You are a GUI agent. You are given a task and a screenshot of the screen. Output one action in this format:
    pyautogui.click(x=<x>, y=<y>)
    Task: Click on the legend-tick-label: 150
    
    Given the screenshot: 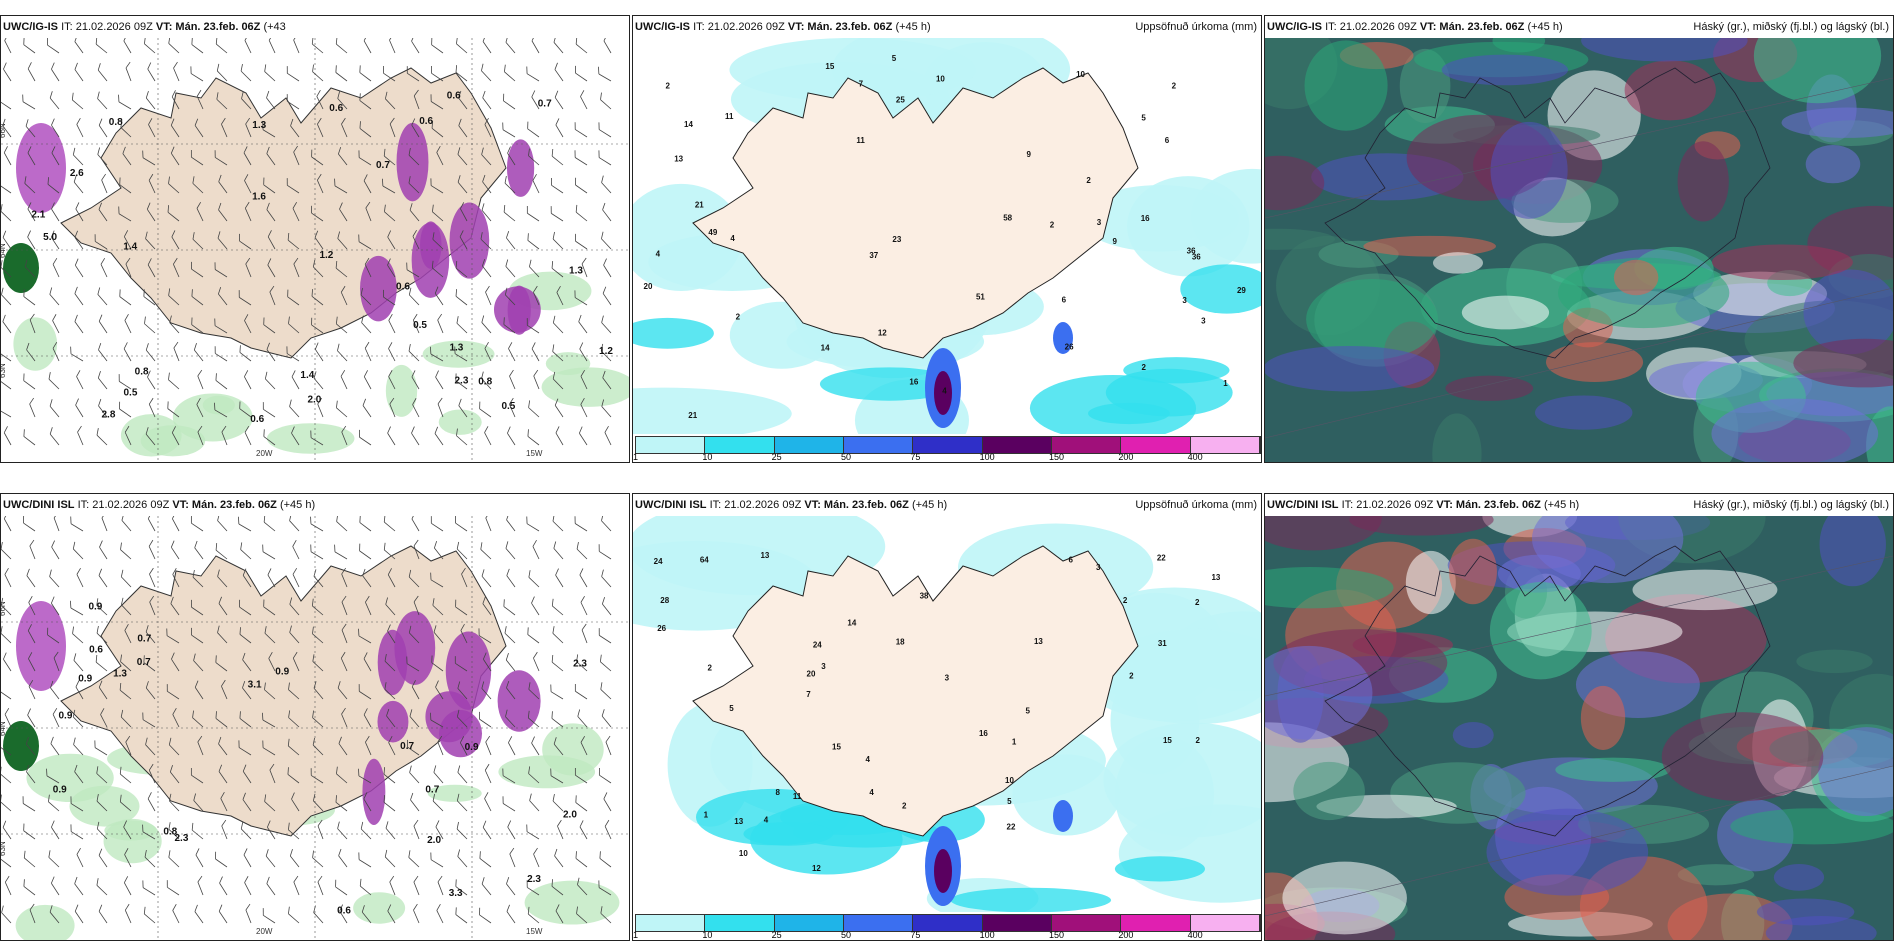 What is the action you would take?
    pyautogui.click(x=1057, y=457)
    